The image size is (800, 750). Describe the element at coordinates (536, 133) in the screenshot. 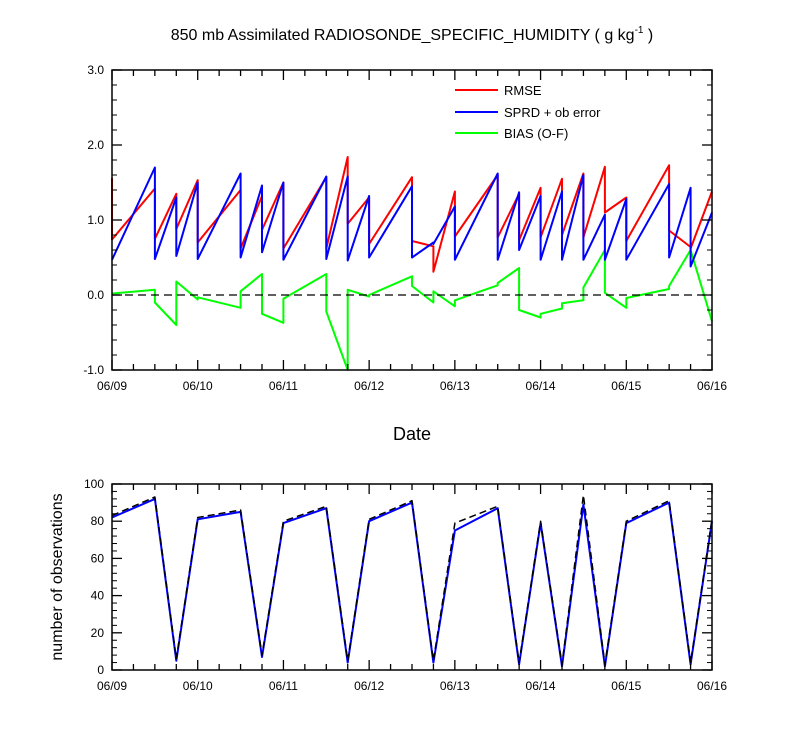

I see `legend-bias-label: BIAS (O-F)` at that location.